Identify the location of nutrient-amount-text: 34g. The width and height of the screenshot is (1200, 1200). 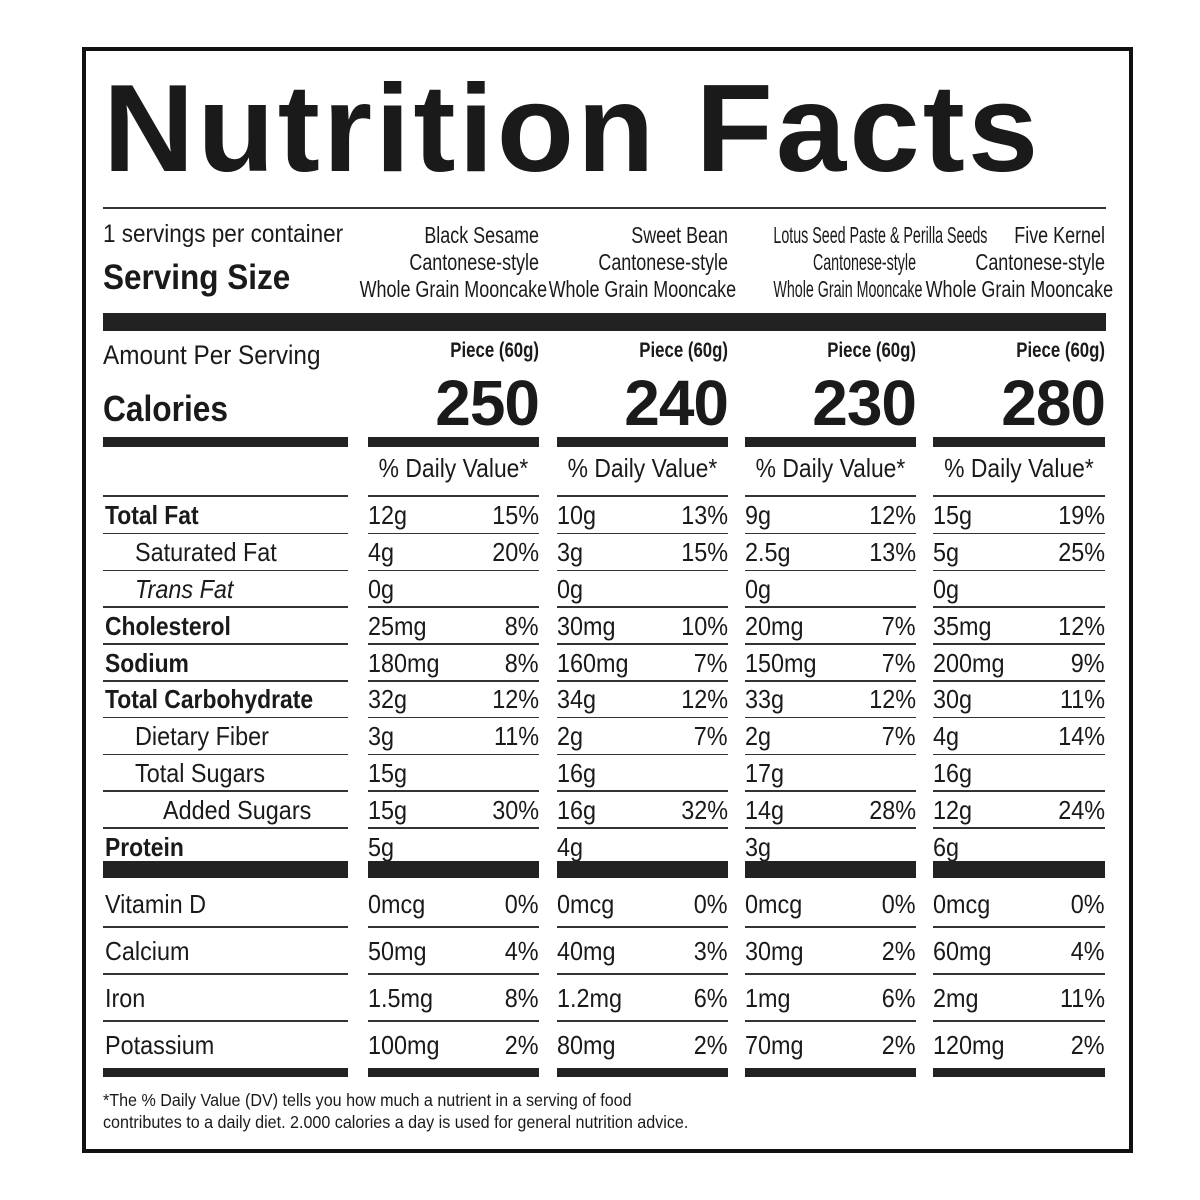
(577, 699).